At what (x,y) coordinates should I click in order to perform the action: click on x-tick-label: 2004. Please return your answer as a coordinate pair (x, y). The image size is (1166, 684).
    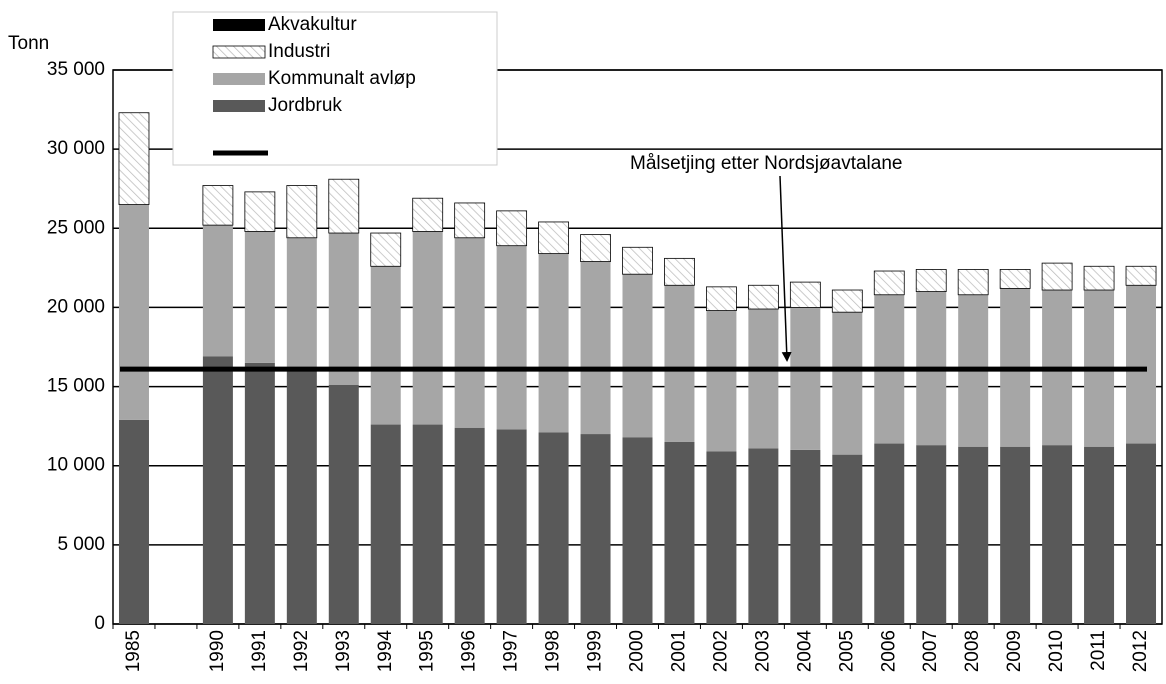
    Looking at the image, I should click on (804, 651).